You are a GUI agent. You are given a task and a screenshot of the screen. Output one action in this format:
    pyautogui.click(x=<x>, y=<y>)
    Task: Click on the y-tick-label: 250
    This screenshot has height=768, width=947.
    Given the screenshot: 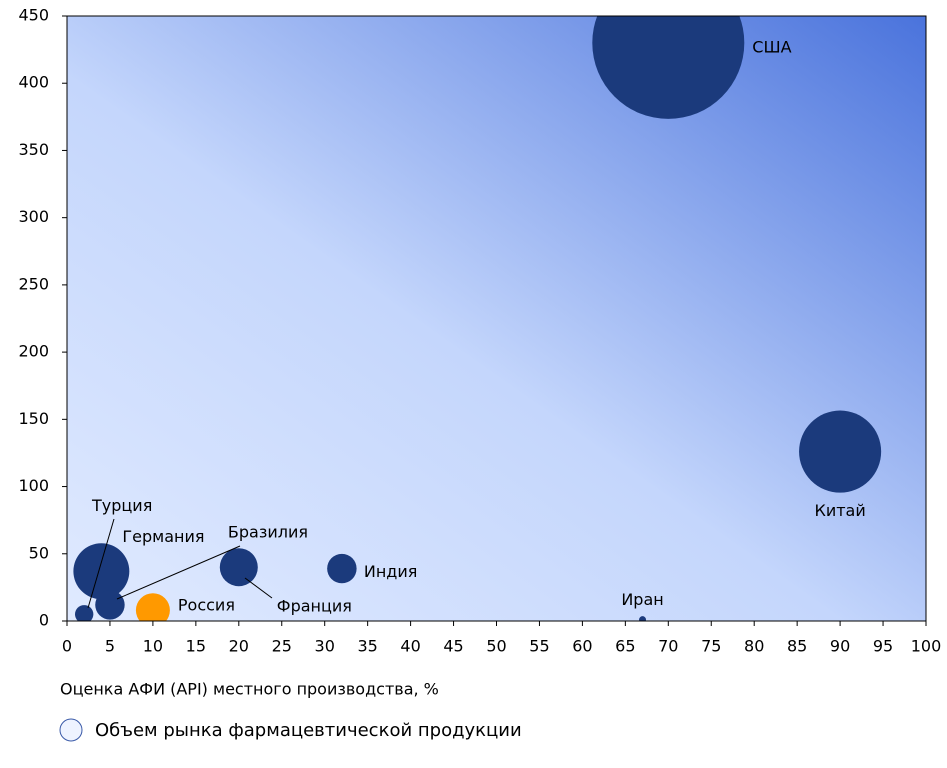 What is the action you would take?
    pyautogui.click(x=33, y=283)
    